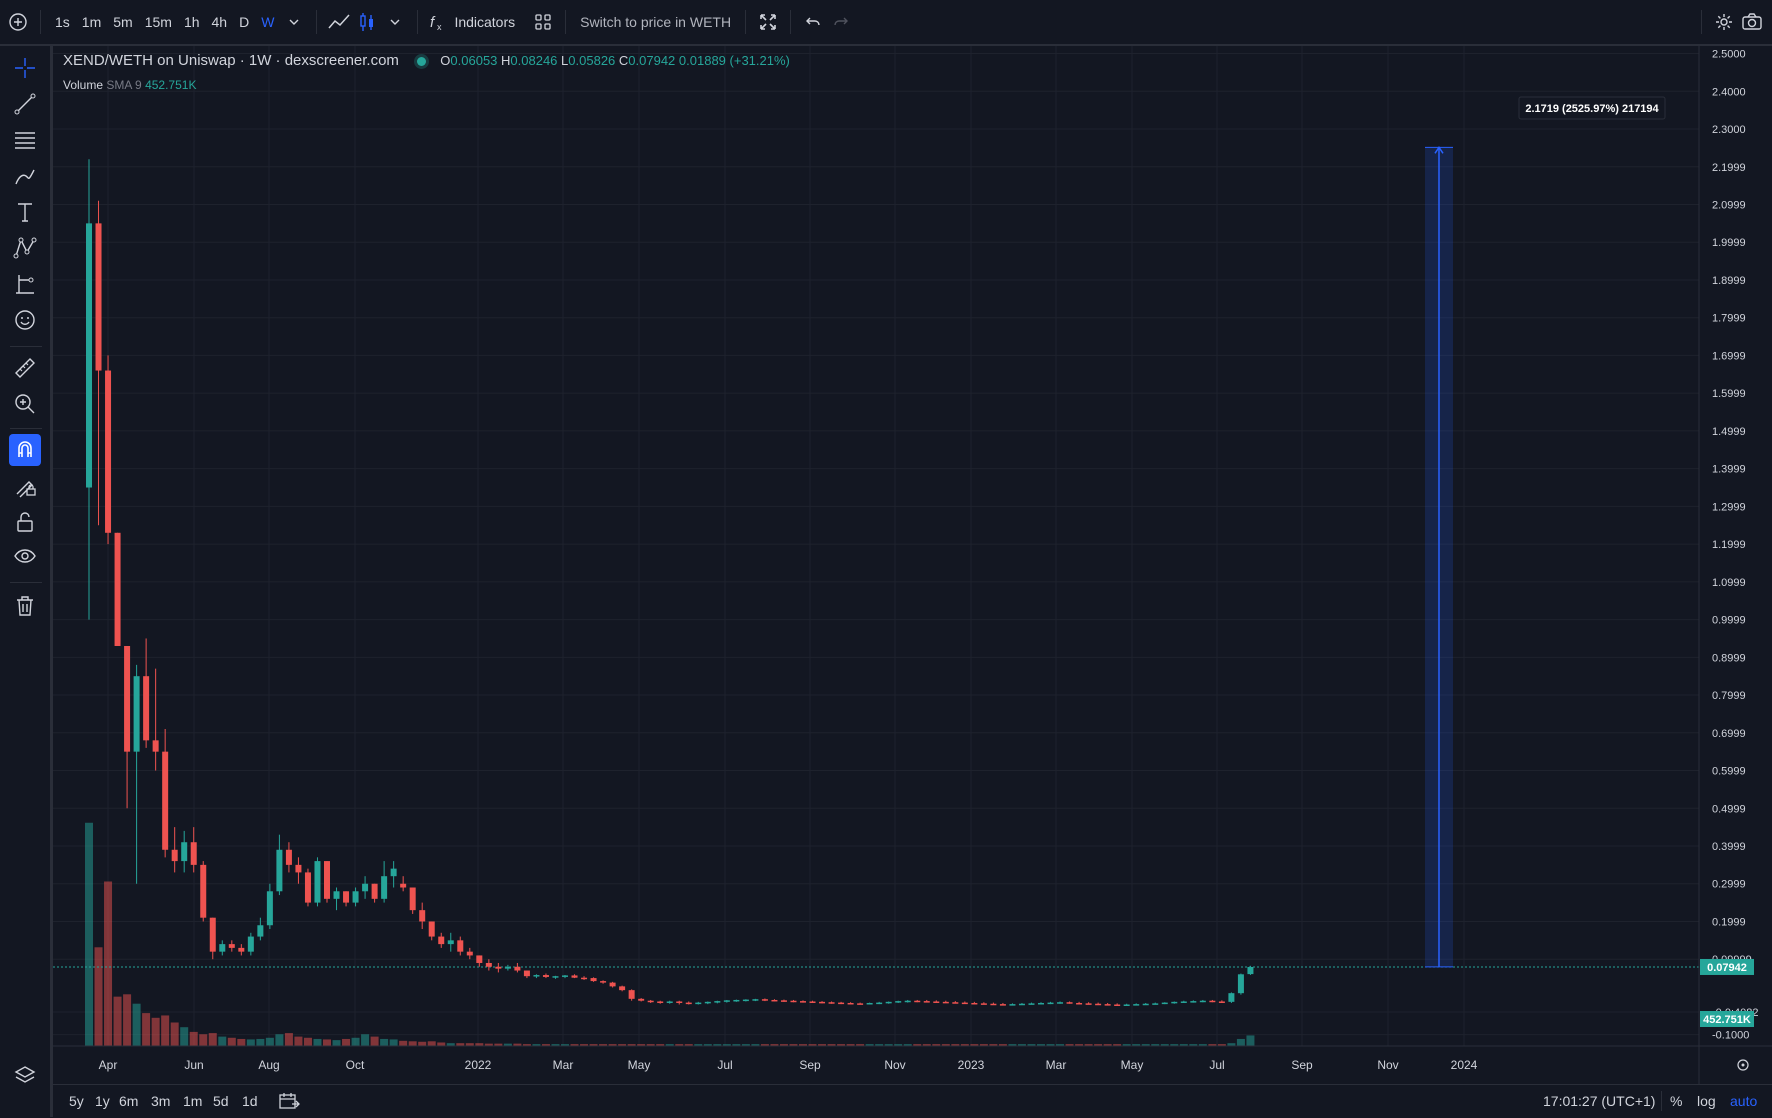 The width and height of the screenshot is (1772, 1118). What do you see at coordinates (1743, 1065) in the screenshot?
I see `timezone-settings-icon` at bounding box center [1743, 1065].